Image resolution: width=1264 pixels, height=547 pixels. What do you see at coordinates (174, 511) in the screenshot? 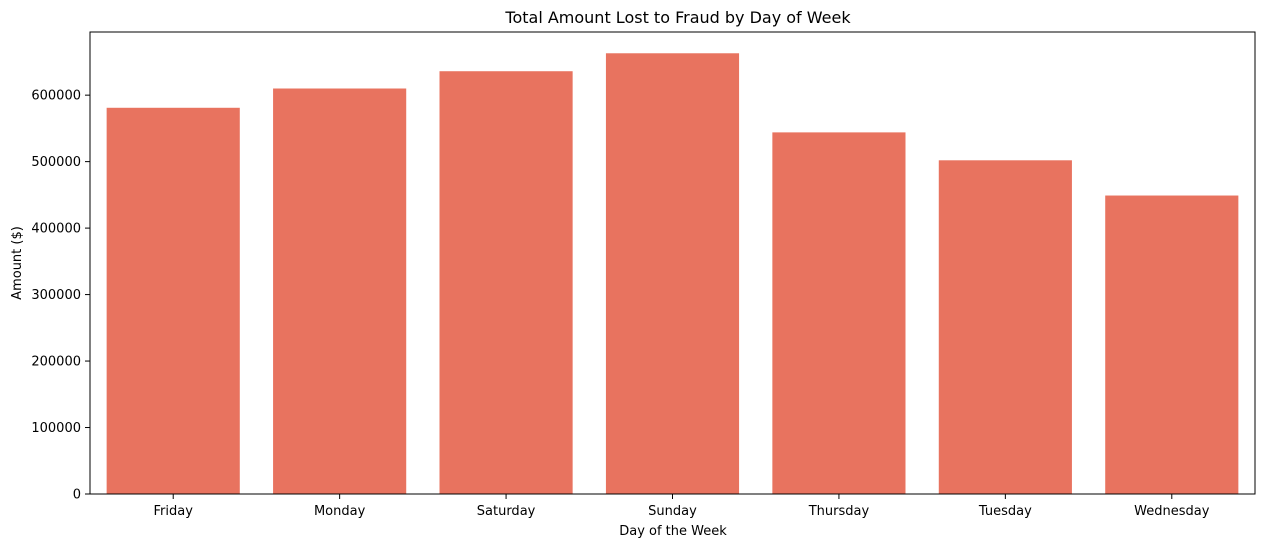
I see `x-tick-label: Friday` at bounding box center [174, 511].